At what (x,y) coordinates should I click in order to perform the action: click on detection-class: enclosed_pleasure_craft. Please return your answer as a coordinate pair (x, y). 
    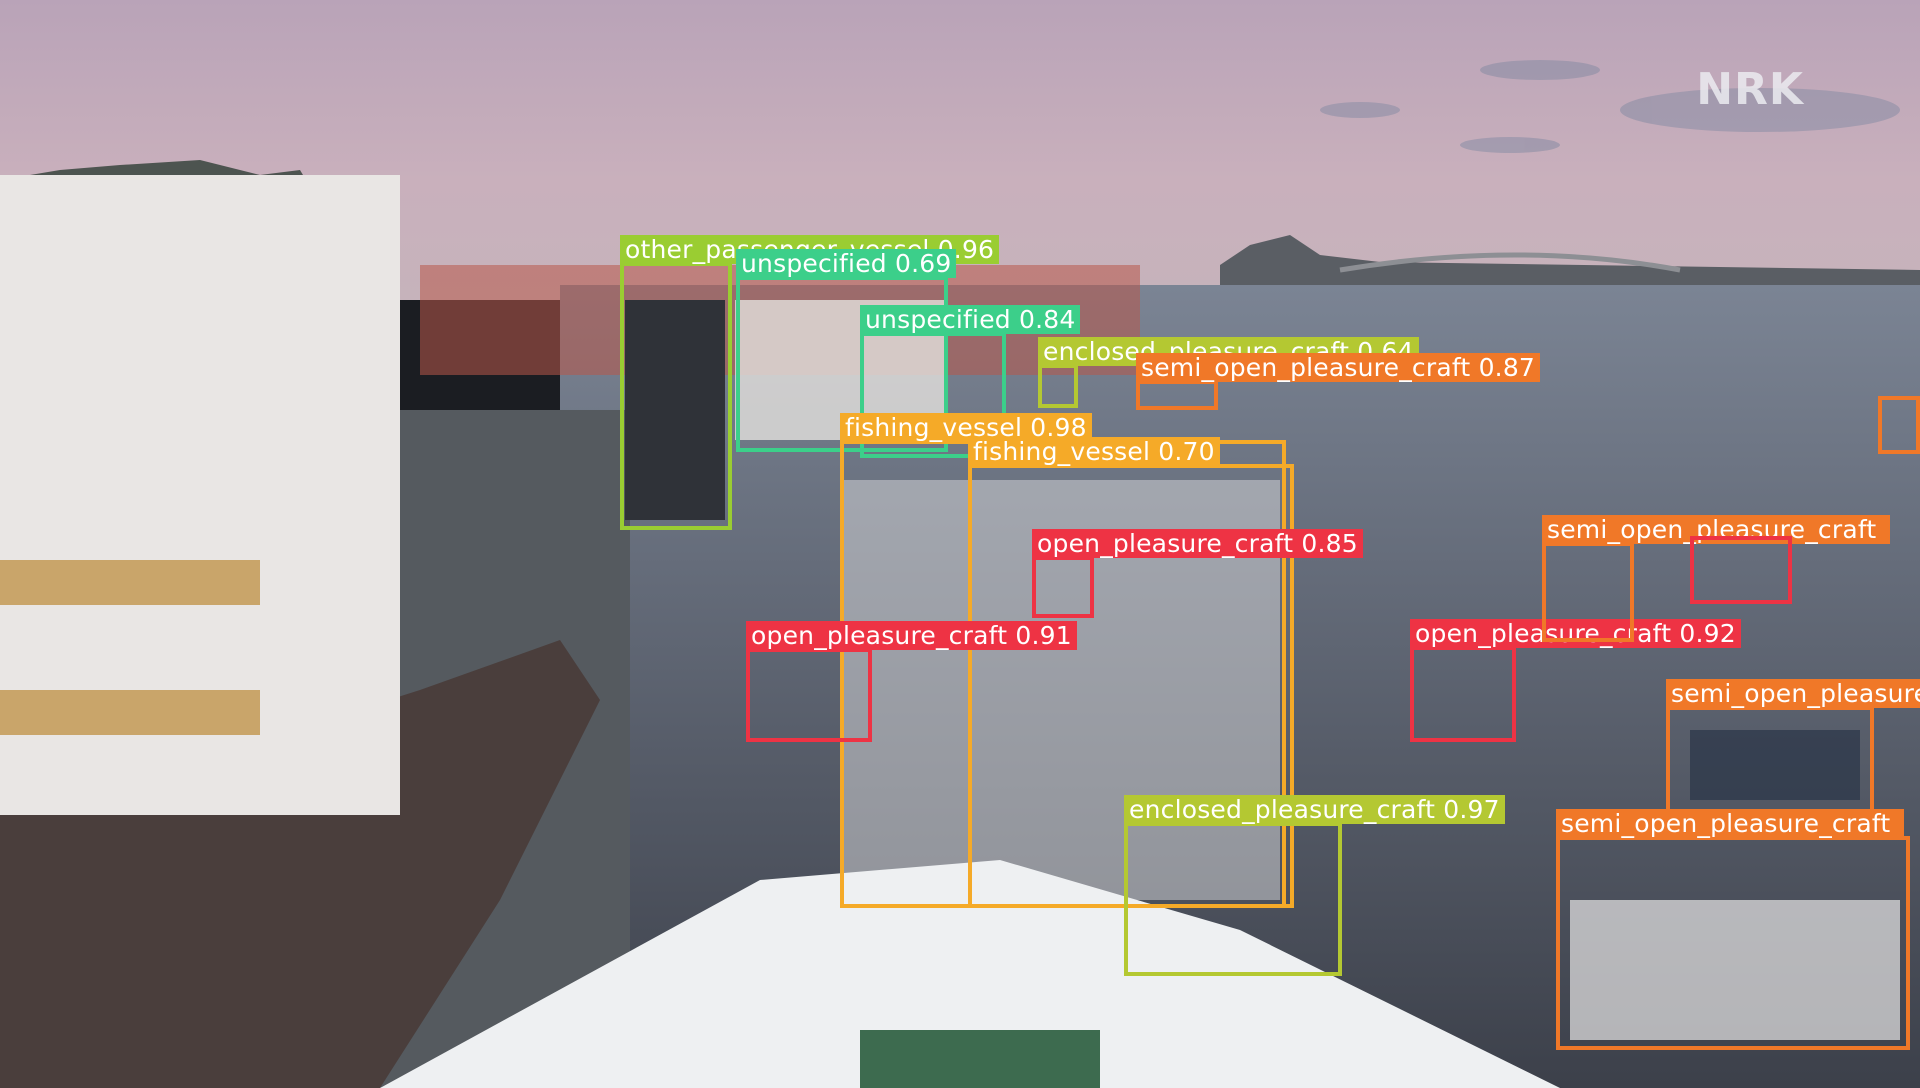
    Looking at the image, I should click on (1282, 809).